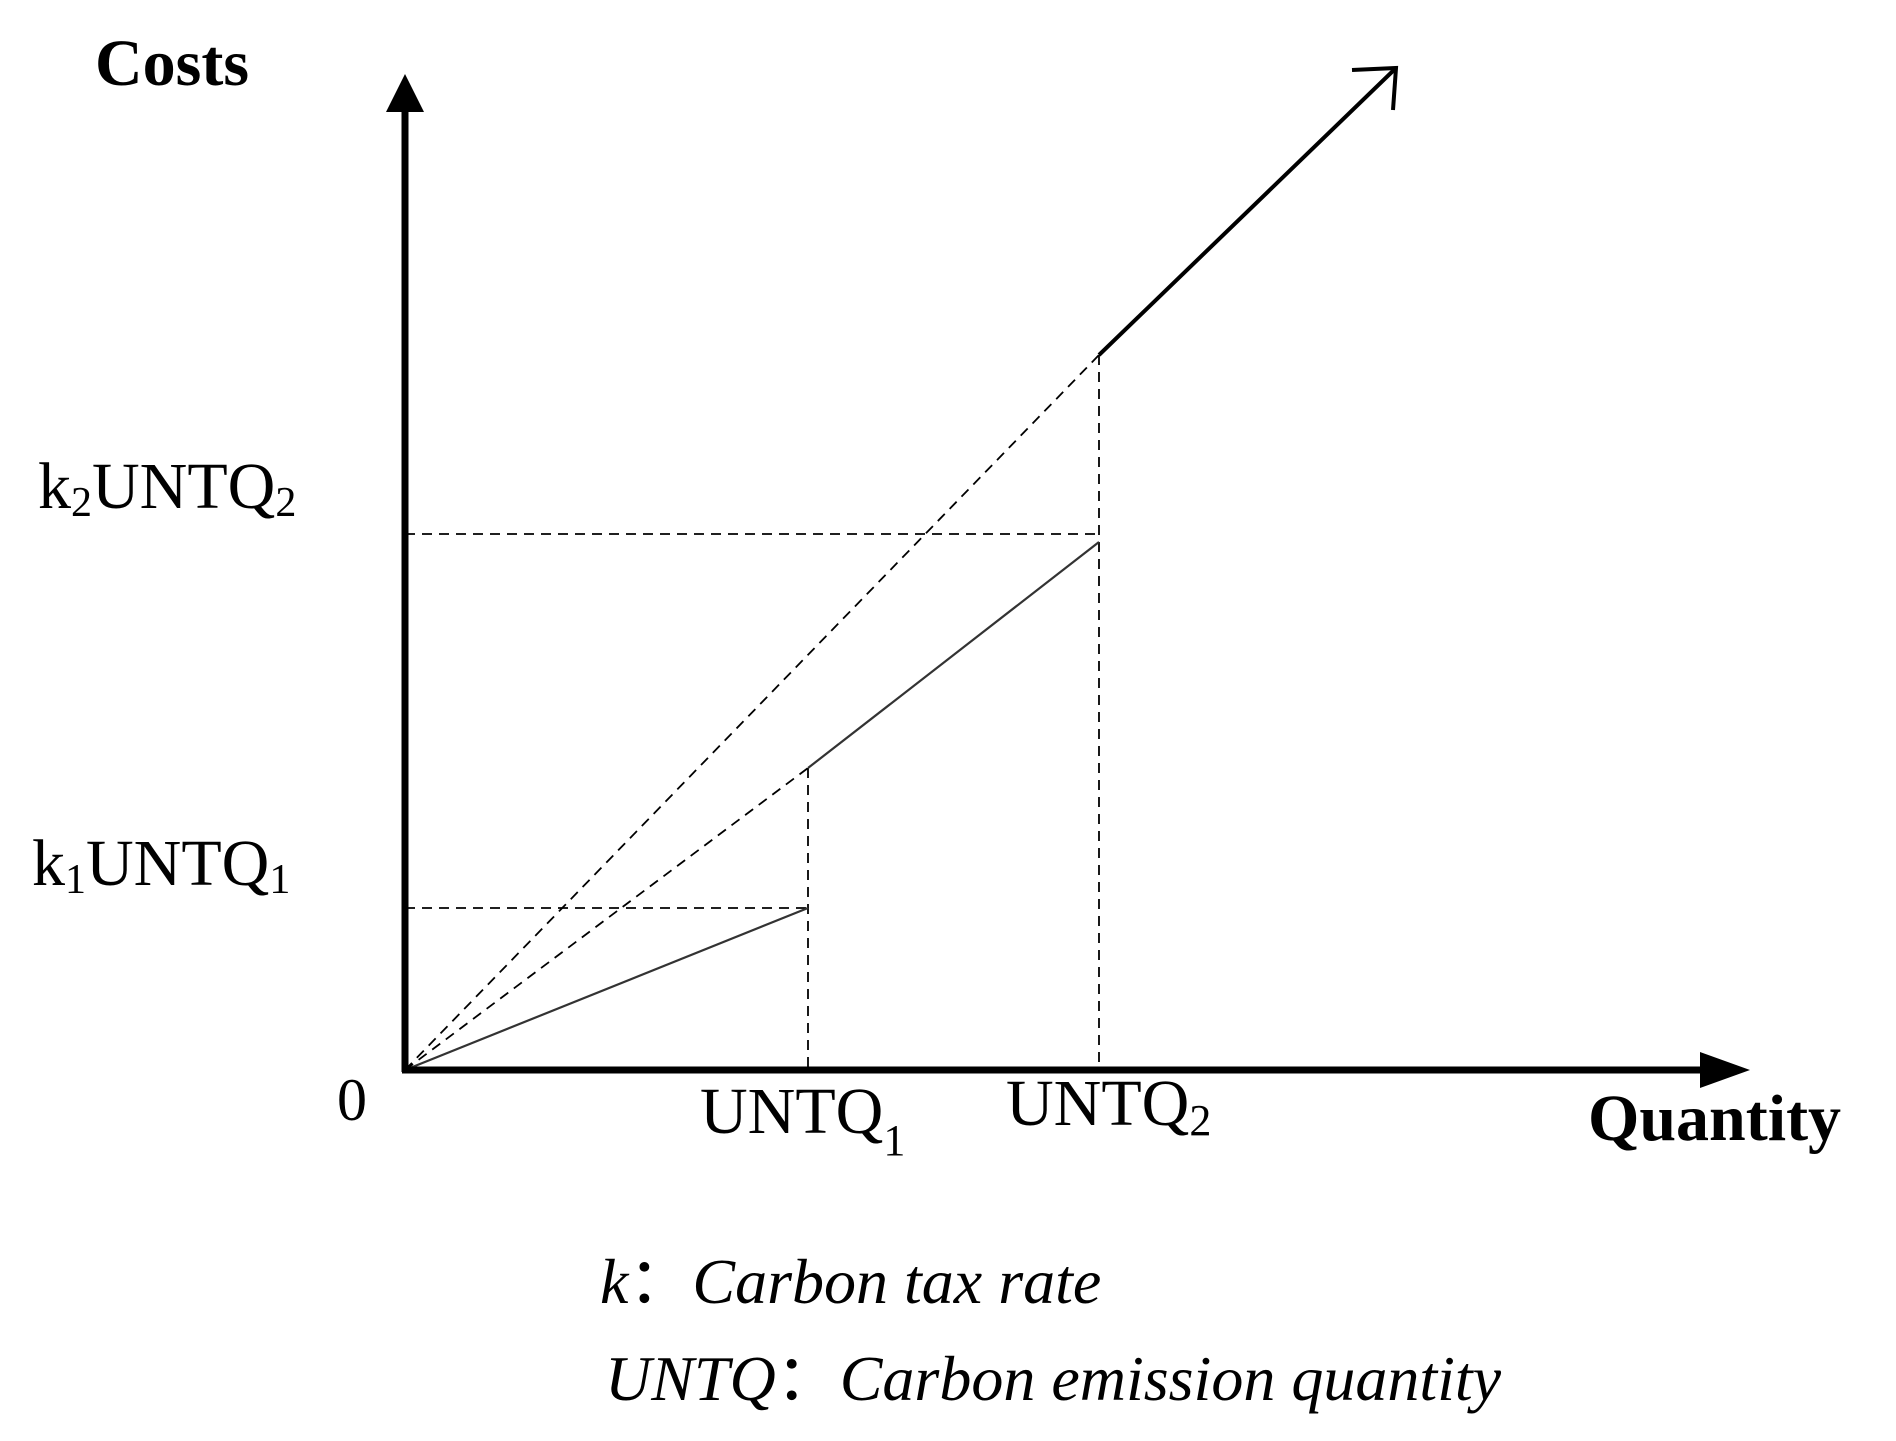  Describe the element at coordinates (405, 93) in the screenshot. I see `y-axis-arrowhead` at that location.